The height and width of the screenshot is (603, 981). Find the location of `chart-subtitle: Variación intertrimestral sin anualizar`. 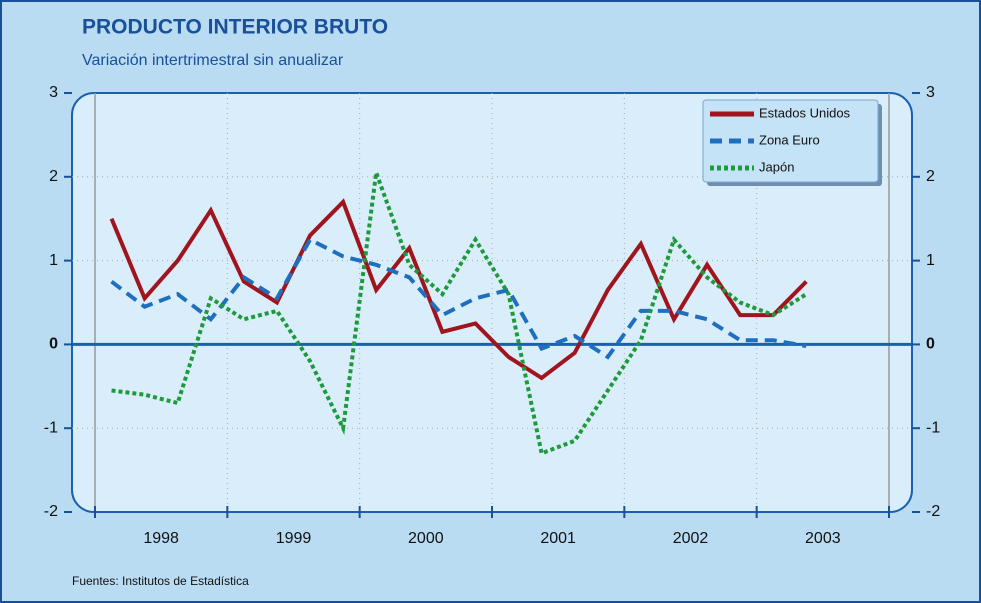

chart-subtitle: Variación intertrimestral sin anualizar is located at coordinates (213, 60).